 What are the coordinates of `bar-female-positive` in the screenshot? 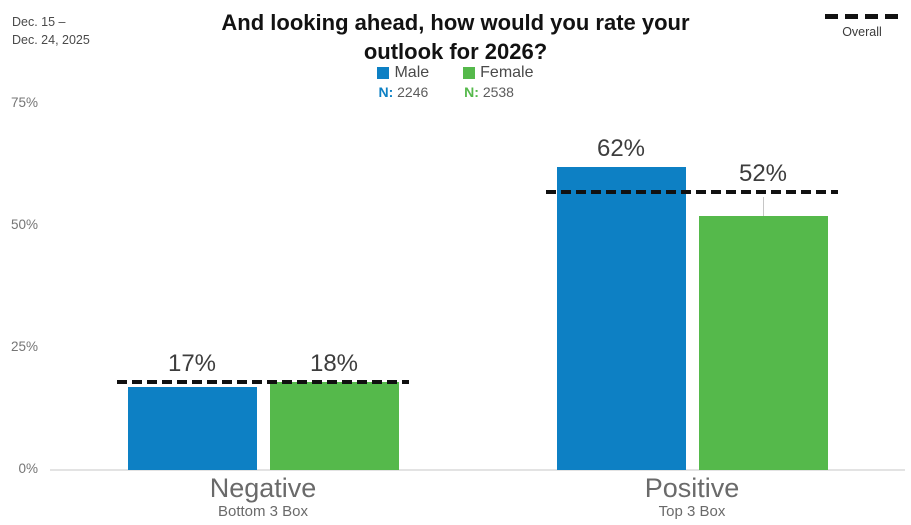 It's located at (763, 343).